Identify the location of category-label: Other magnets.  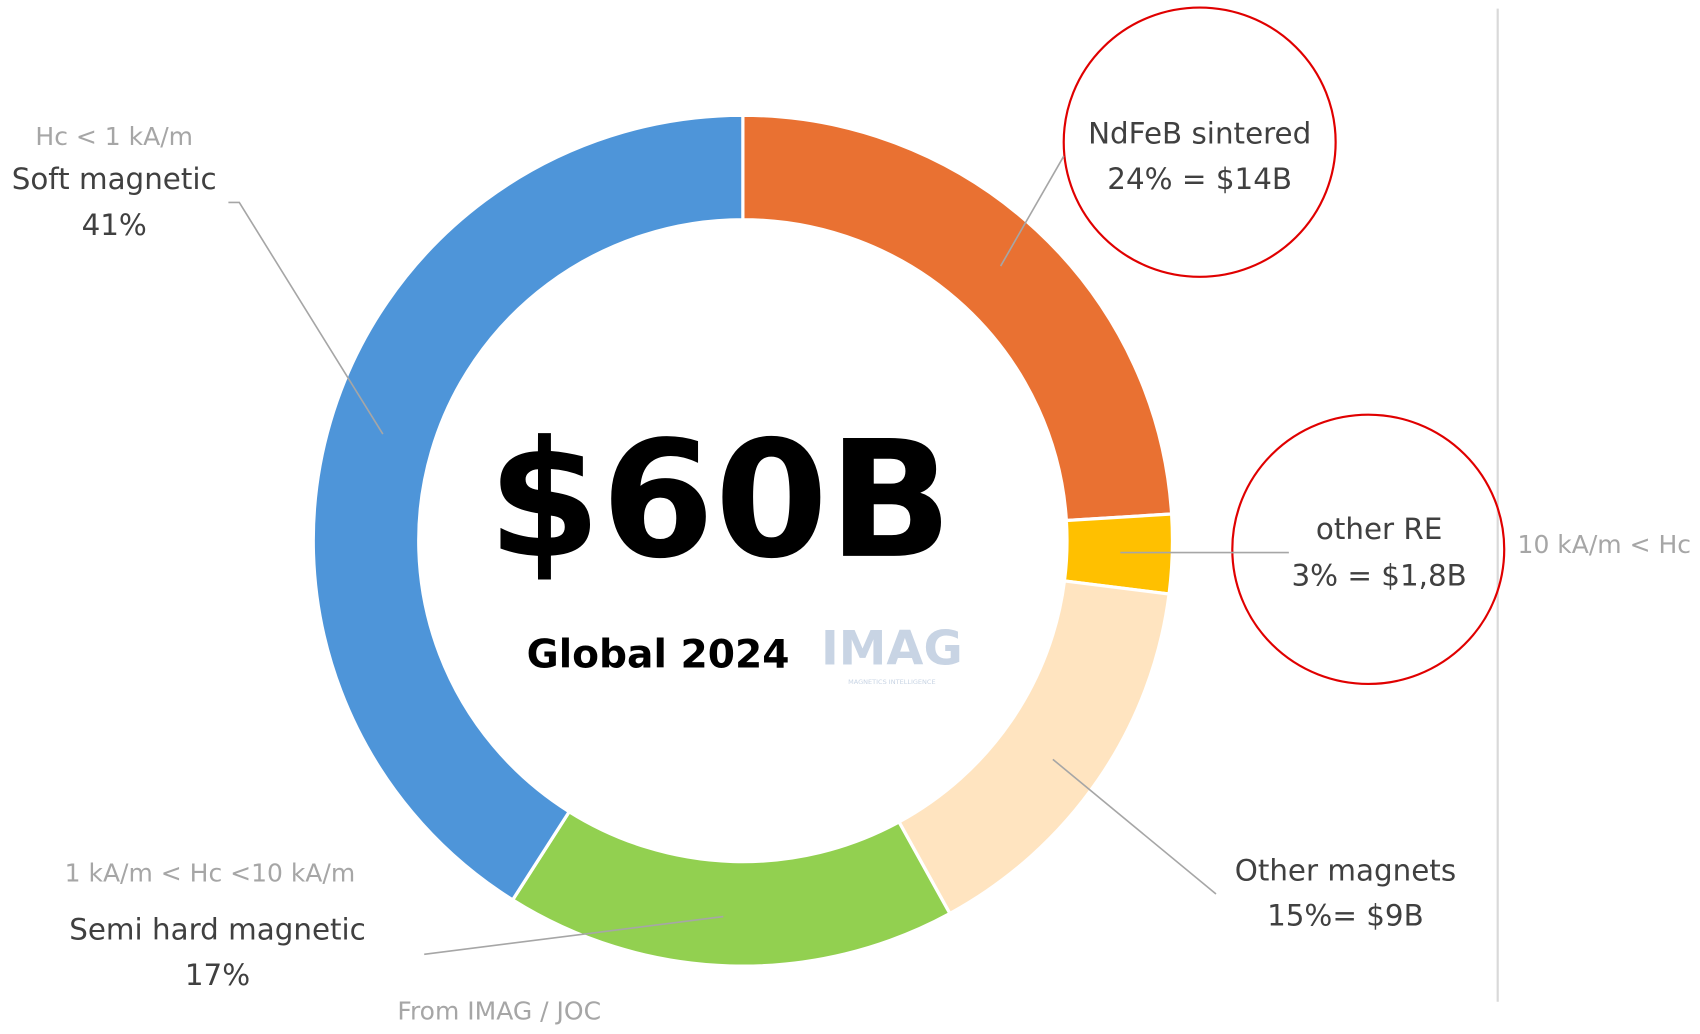
(1345, 871).